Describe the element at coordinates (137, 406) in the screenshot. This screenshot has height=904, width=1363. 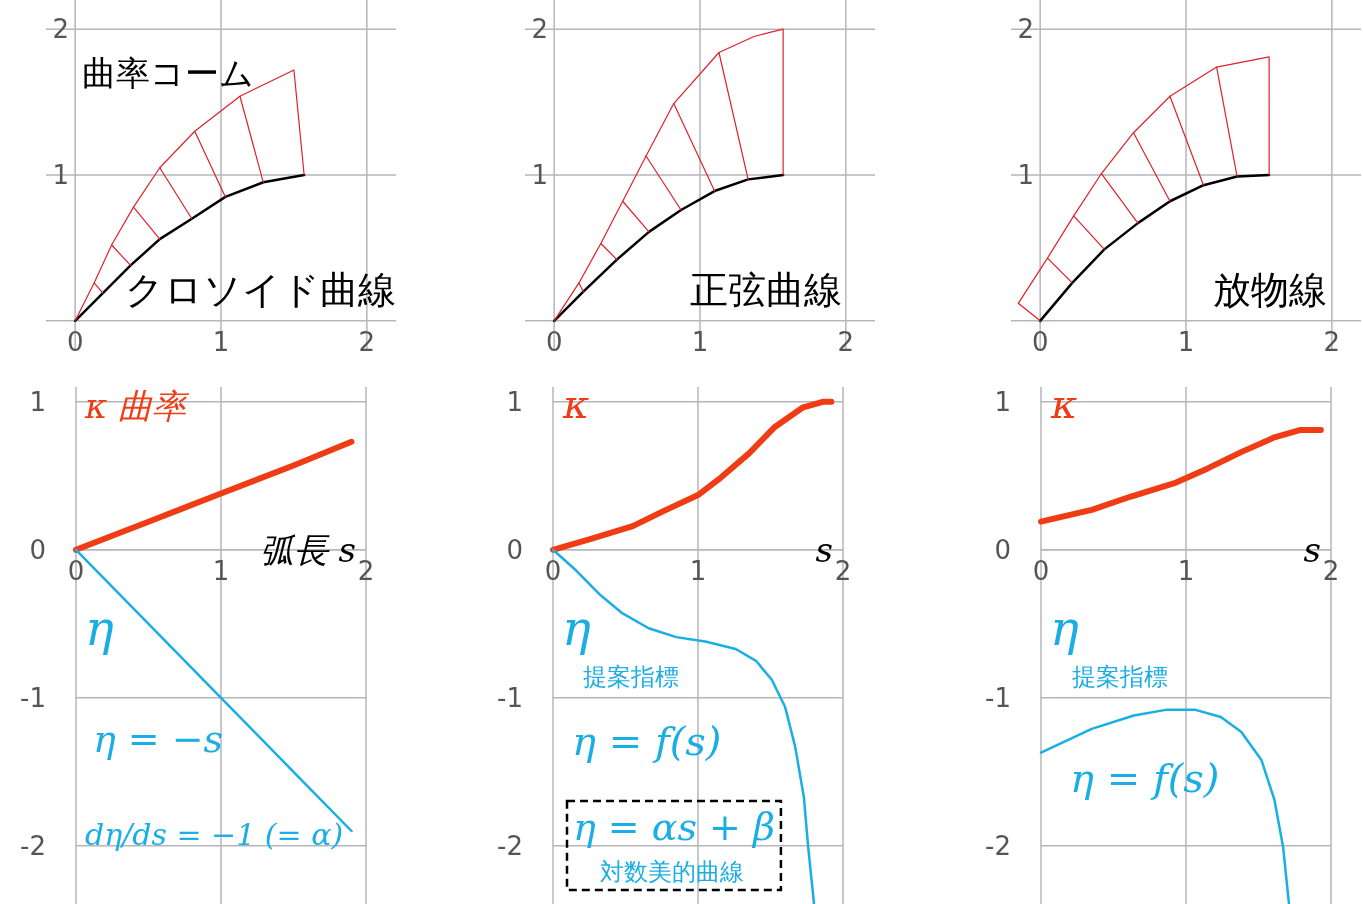
I see `text: κ 曲率` at that location.